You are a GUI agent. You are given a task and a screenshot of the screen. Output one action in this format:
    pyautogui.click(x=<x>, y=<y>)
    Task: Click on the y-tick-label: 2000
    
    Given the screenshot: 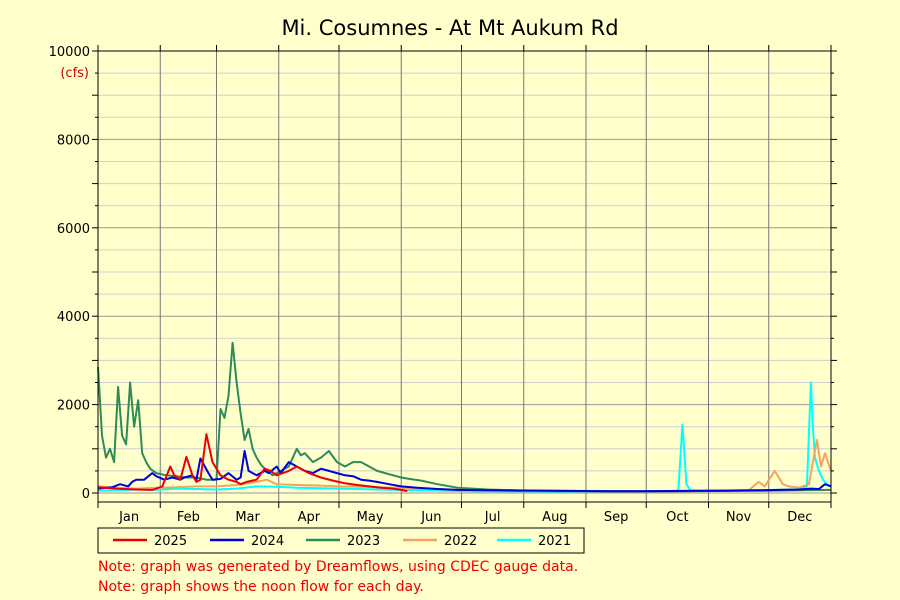 What is the action you would take?
    pyautogui.click(x=73, y=406)
    